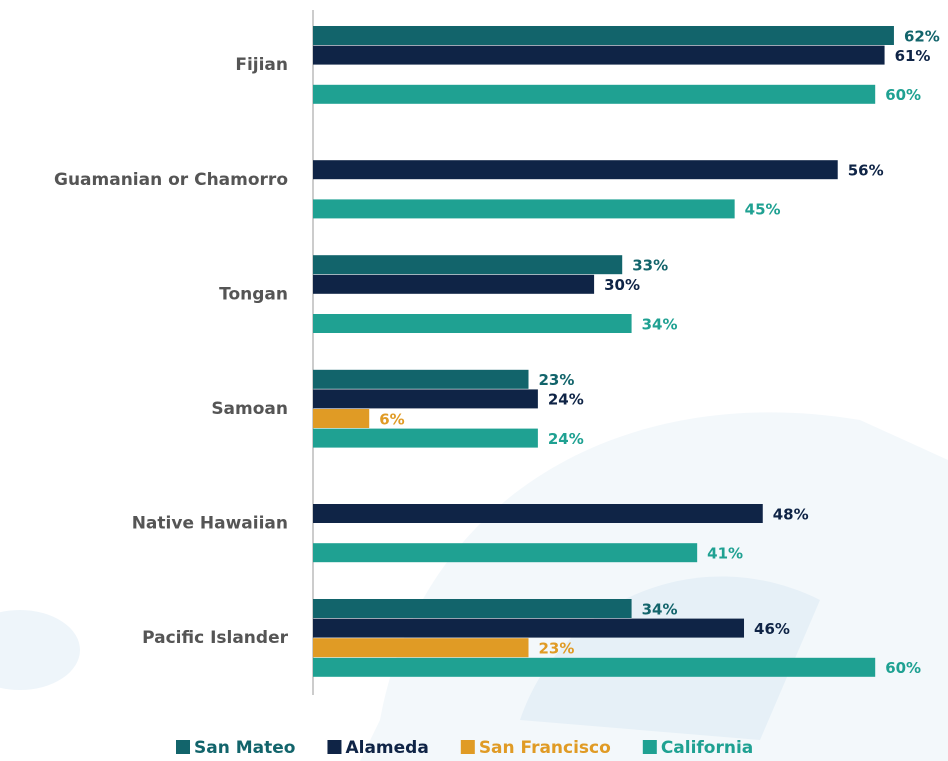 Image resolution: width=948 pixels, height=761 pixels. Describe the element at coordinates (545, 748) in the screenshot. I see `legend-label: San Francisco` at that location.